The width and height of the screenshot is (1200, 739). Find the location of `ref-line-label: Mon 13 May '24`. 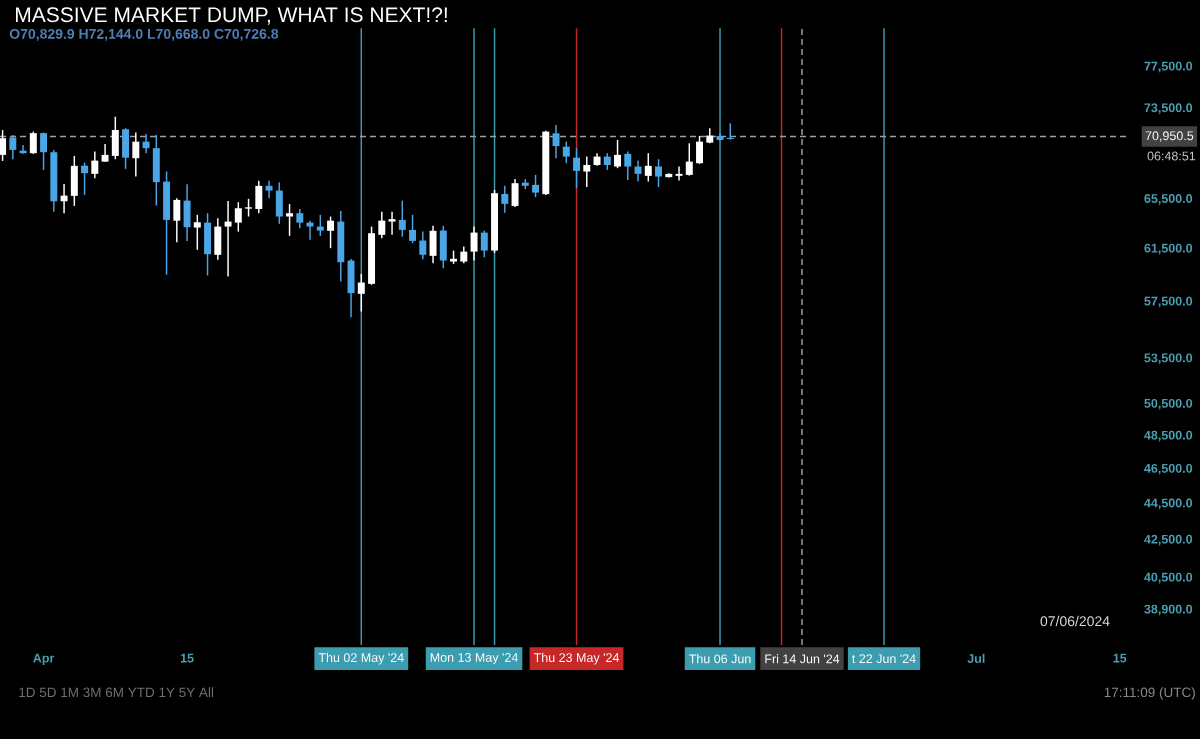

ref-line-label: Mon 13 May '24 is located at coordinates (474, 659).